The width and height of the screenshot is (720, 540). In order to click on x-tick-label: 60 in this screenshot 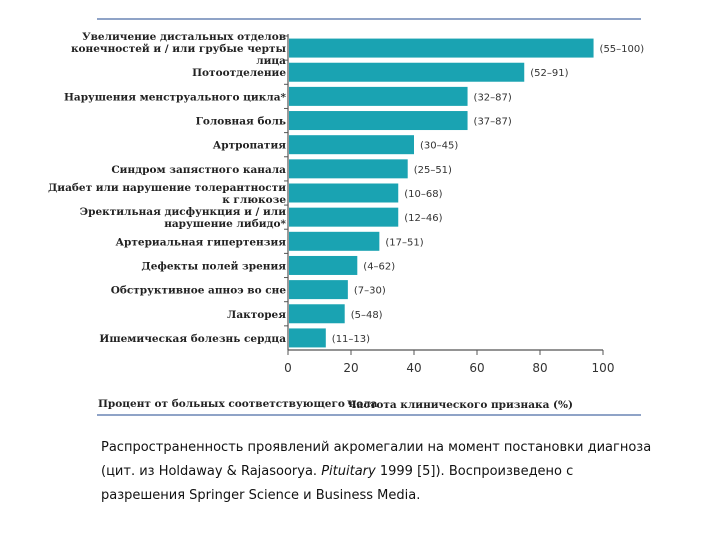, I will do `click(476, 368)`.